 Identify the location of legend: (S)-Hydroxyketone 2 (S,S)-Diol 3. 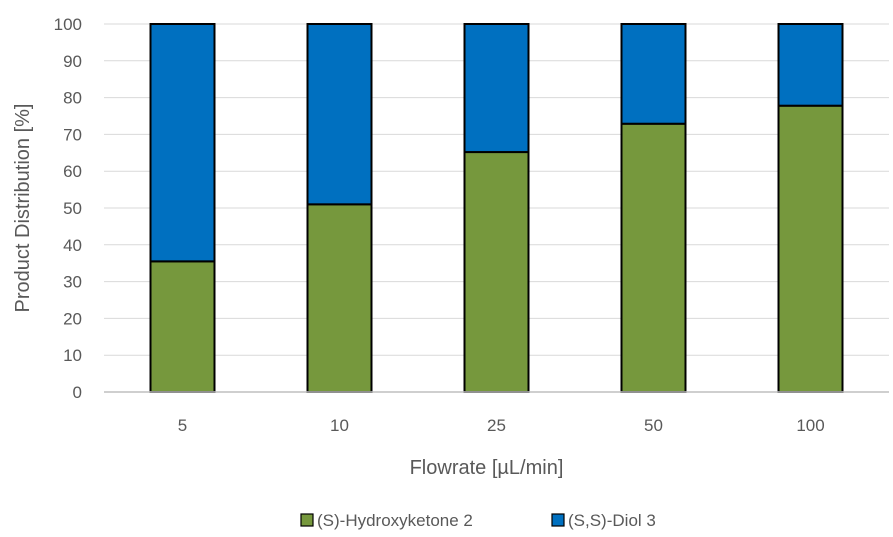
(478, 520).